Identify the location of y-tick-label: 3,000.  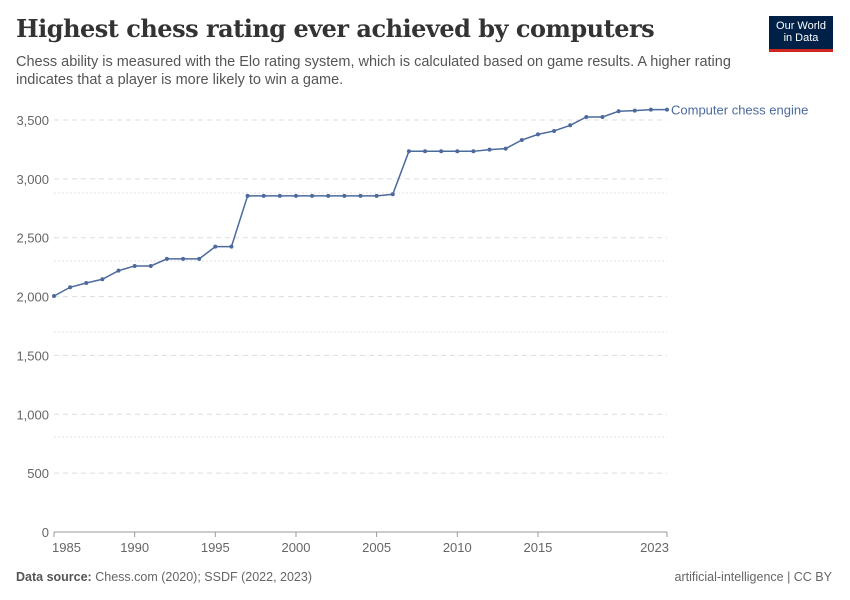
(32, 179).